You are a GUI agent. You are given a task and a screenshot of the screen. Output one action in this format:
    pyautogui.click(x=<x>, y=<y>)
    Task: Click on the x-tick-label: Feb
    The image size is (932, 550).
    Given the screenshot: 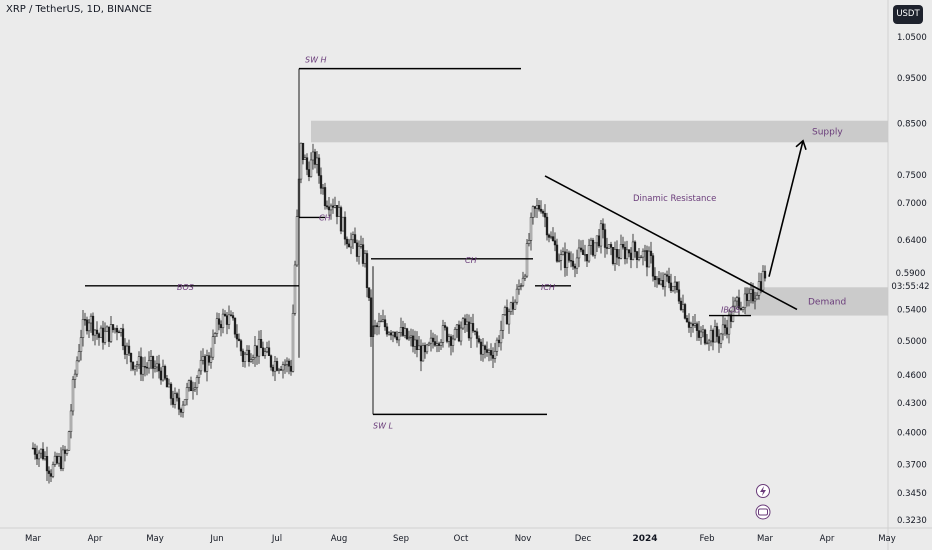 What is the action you would take?
    pyautogui.click(x=706, y=539)
    